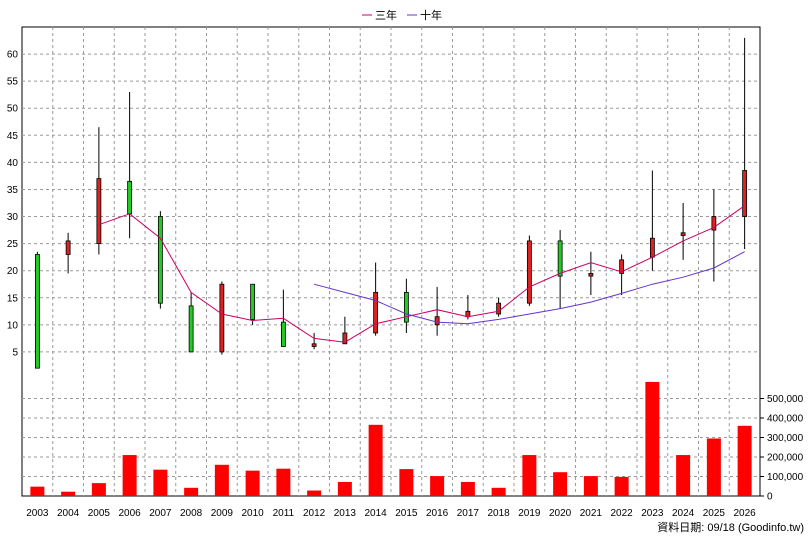  Describe the element at coordinates (468, 513) in the screenshot. I see `x-tick-label: 2017` at that location.